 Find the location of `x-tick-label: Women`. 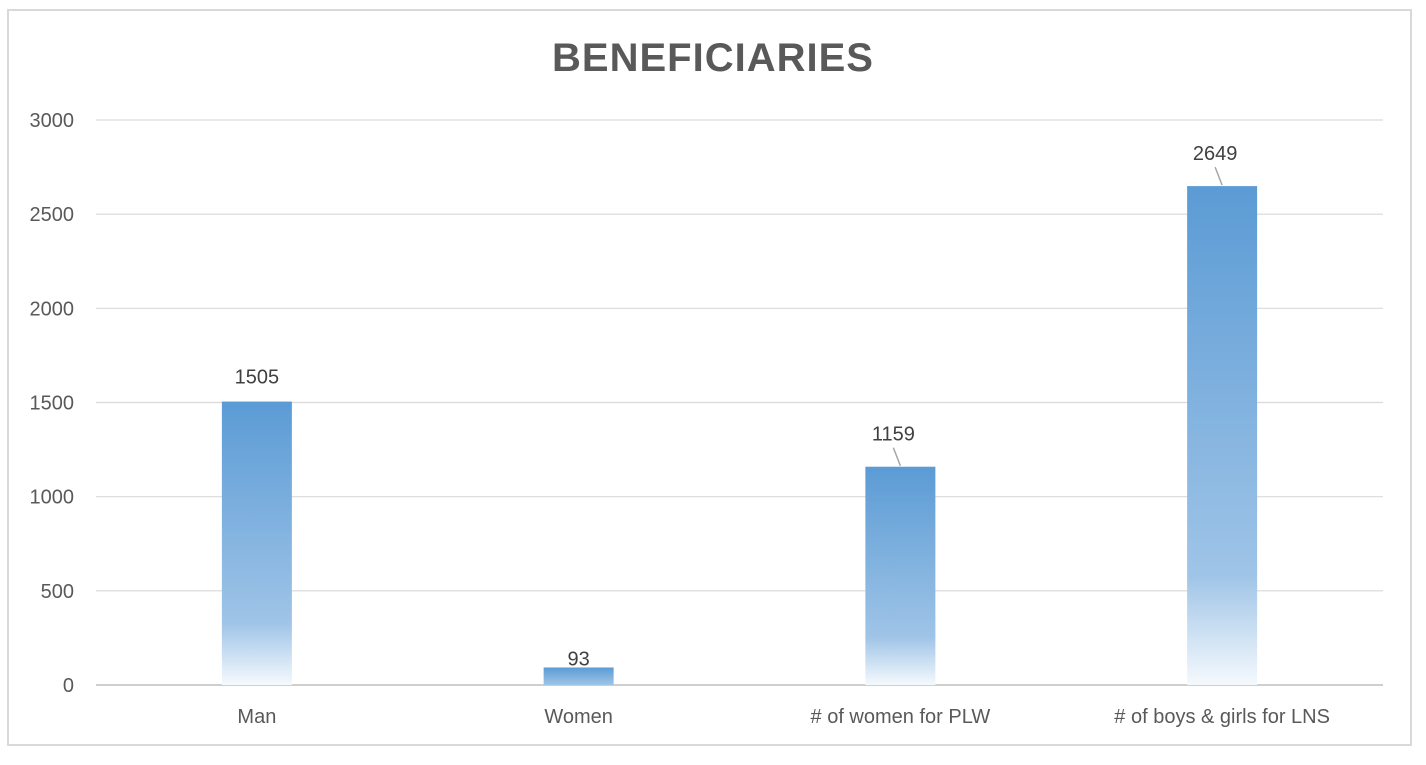

x-tick-label: Women is located at coordinates (578, 717).